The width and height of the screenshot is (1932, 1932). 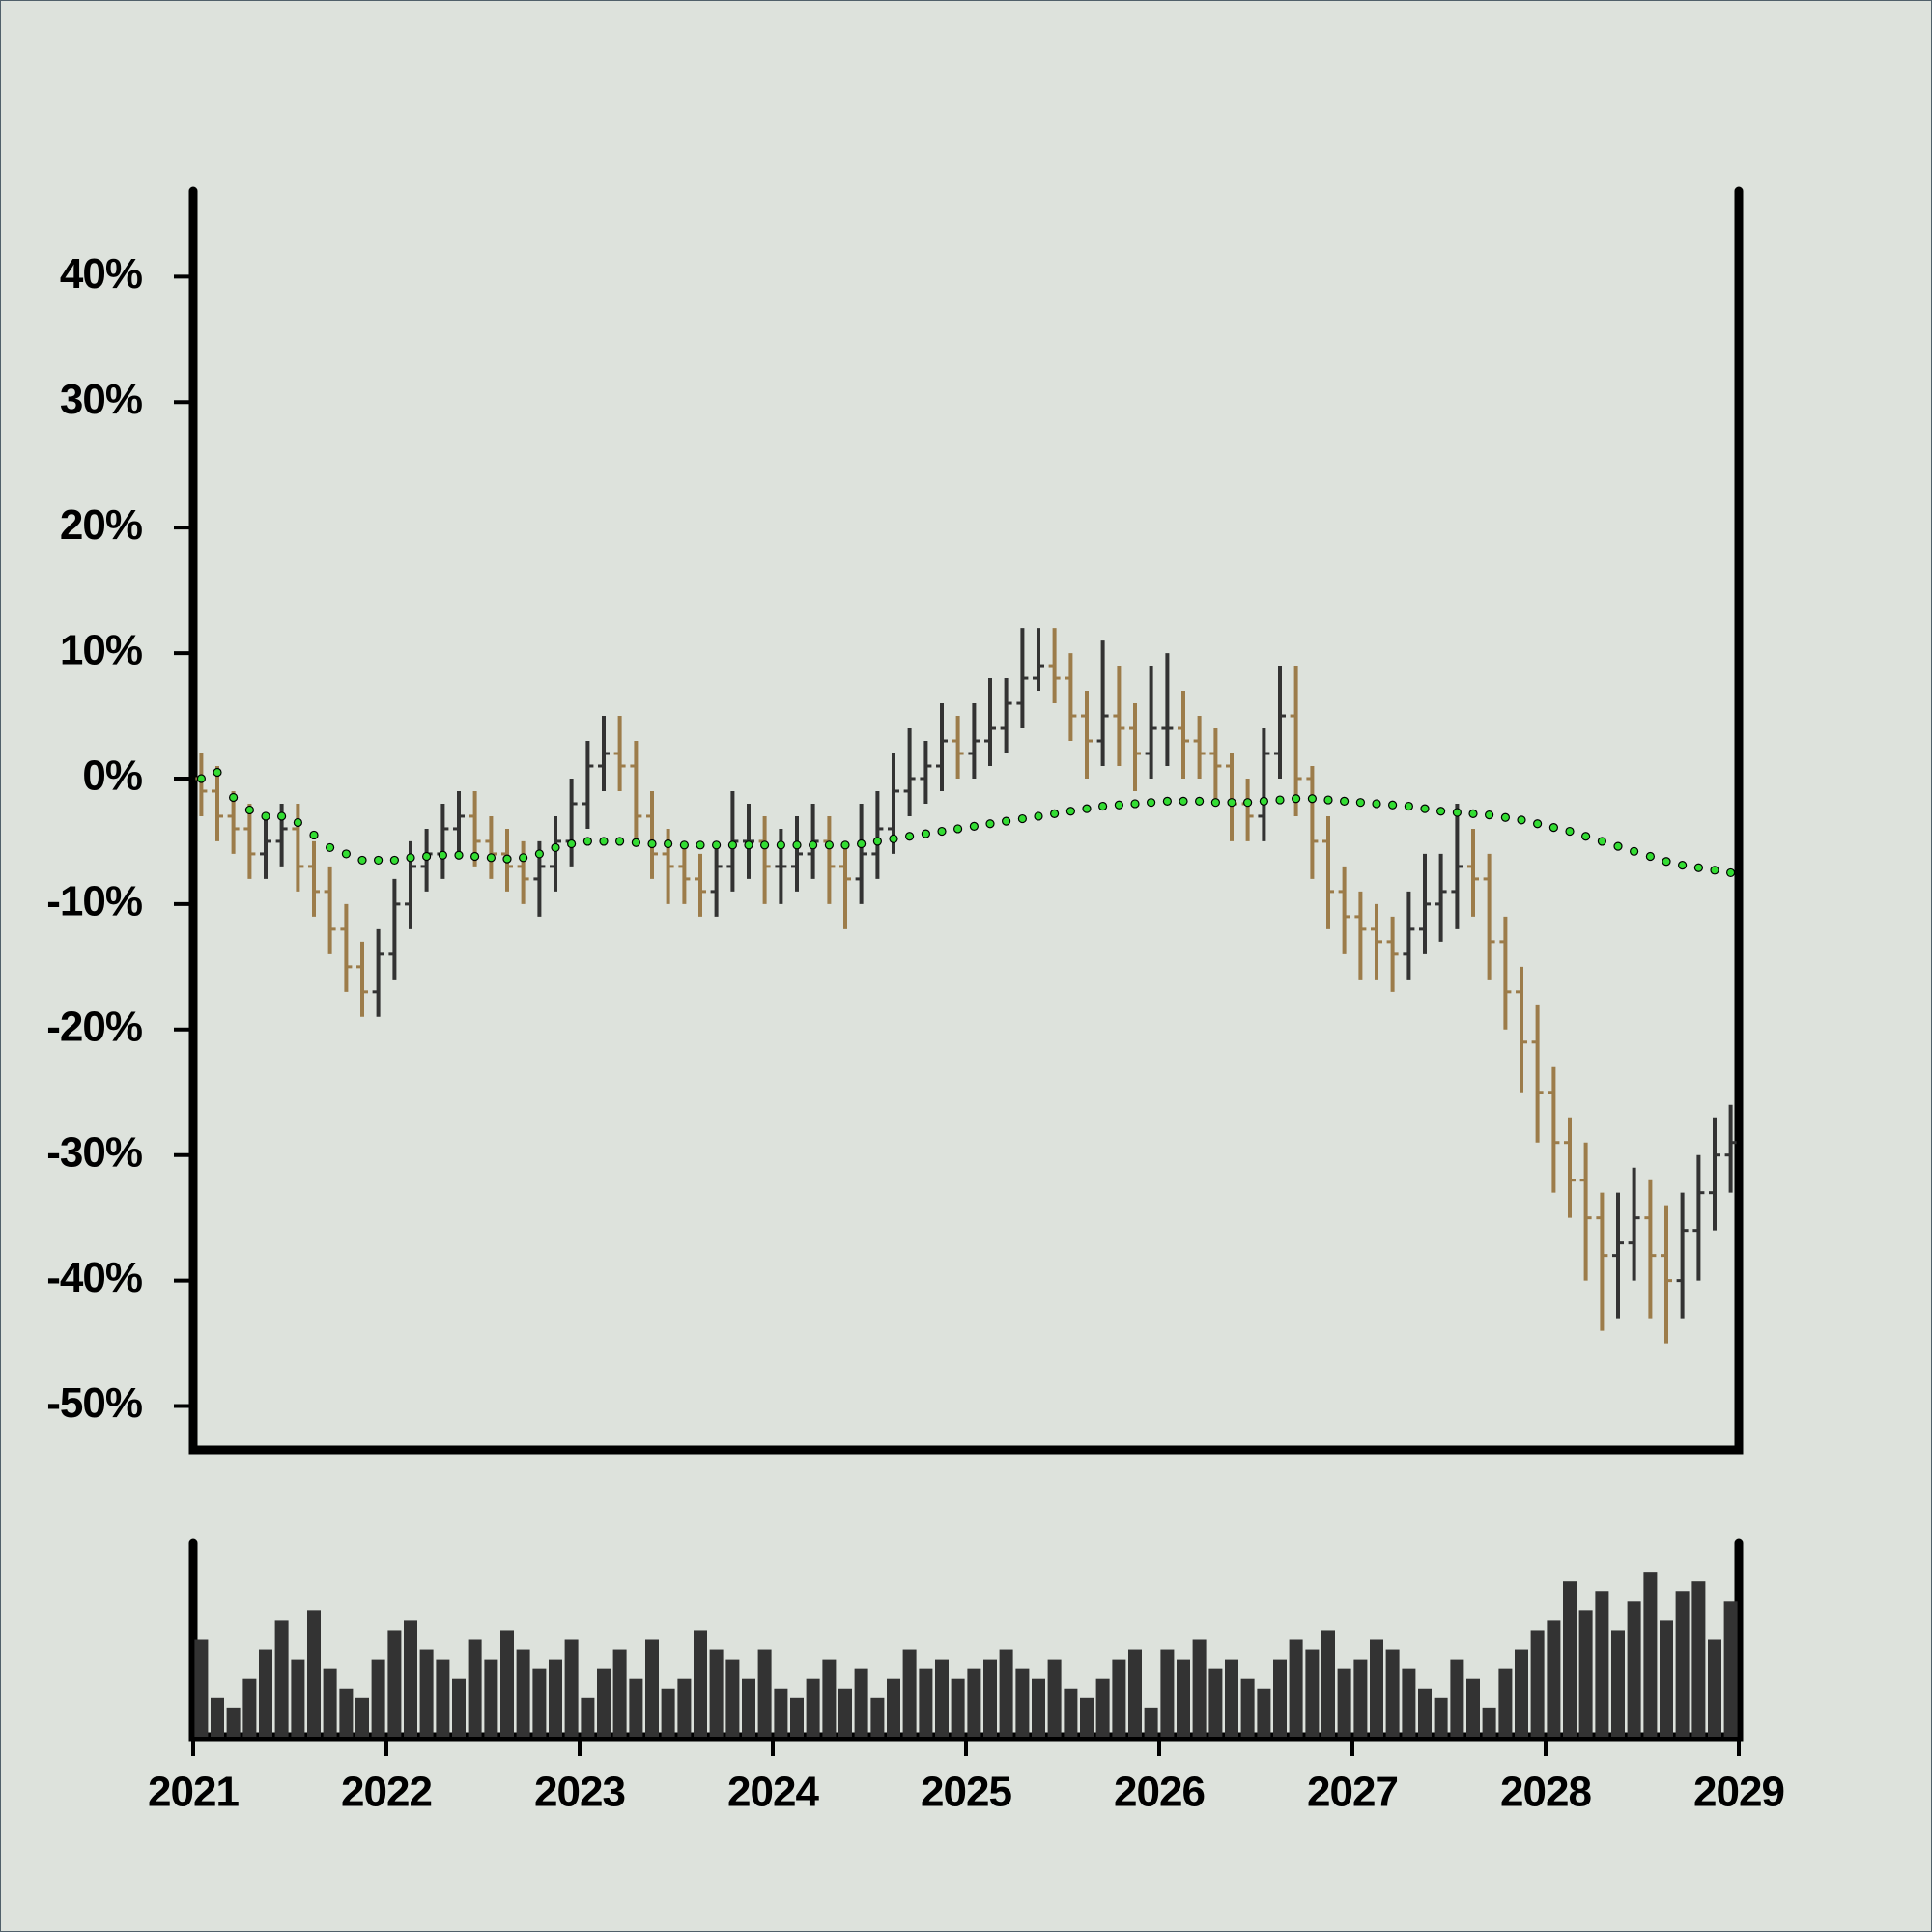 What do you see at coordinates (773, 1792) in the screenshot?
I see `x-tick-label: 2024` at bounding box center [773, 1792].